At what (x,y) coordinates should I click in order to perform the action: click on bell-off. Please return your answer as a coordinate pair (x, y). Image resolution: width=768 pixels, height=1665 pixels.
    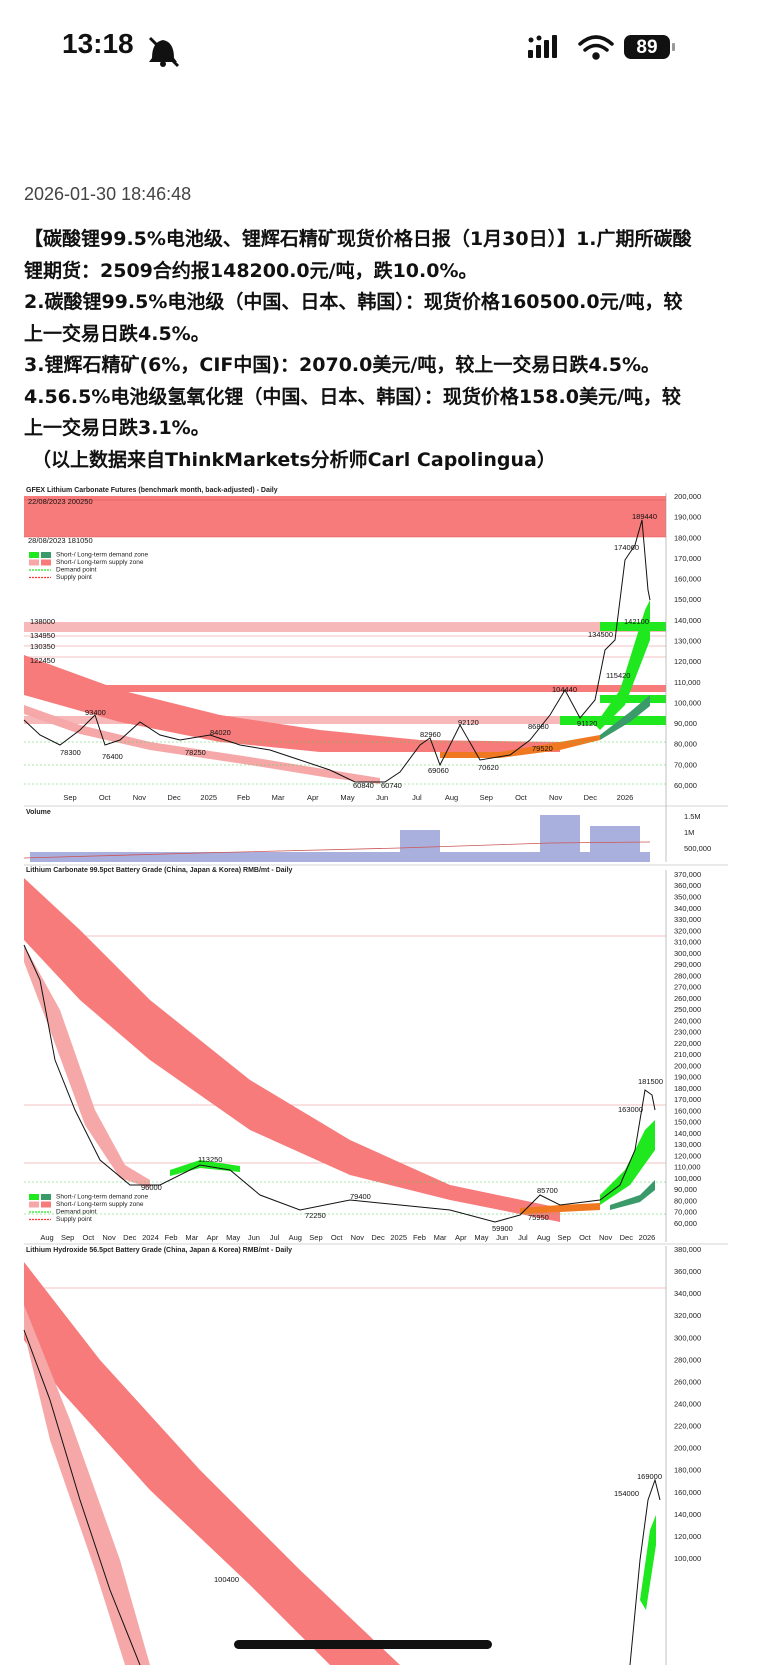
    Looking at the image, I should click on (164, 52).